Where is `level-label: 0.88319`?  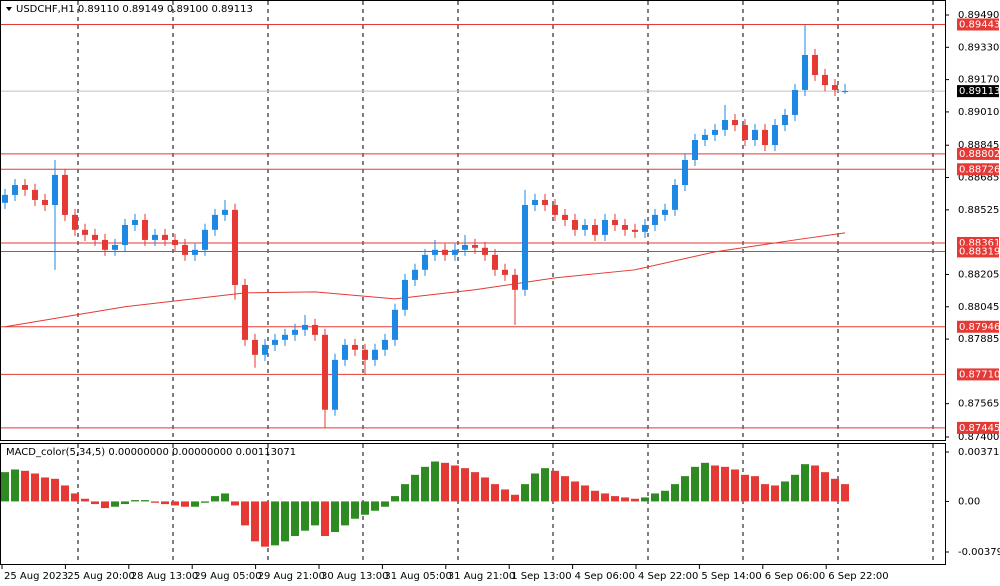
level-label: 0.88319 is located at coordinates (979, 251).